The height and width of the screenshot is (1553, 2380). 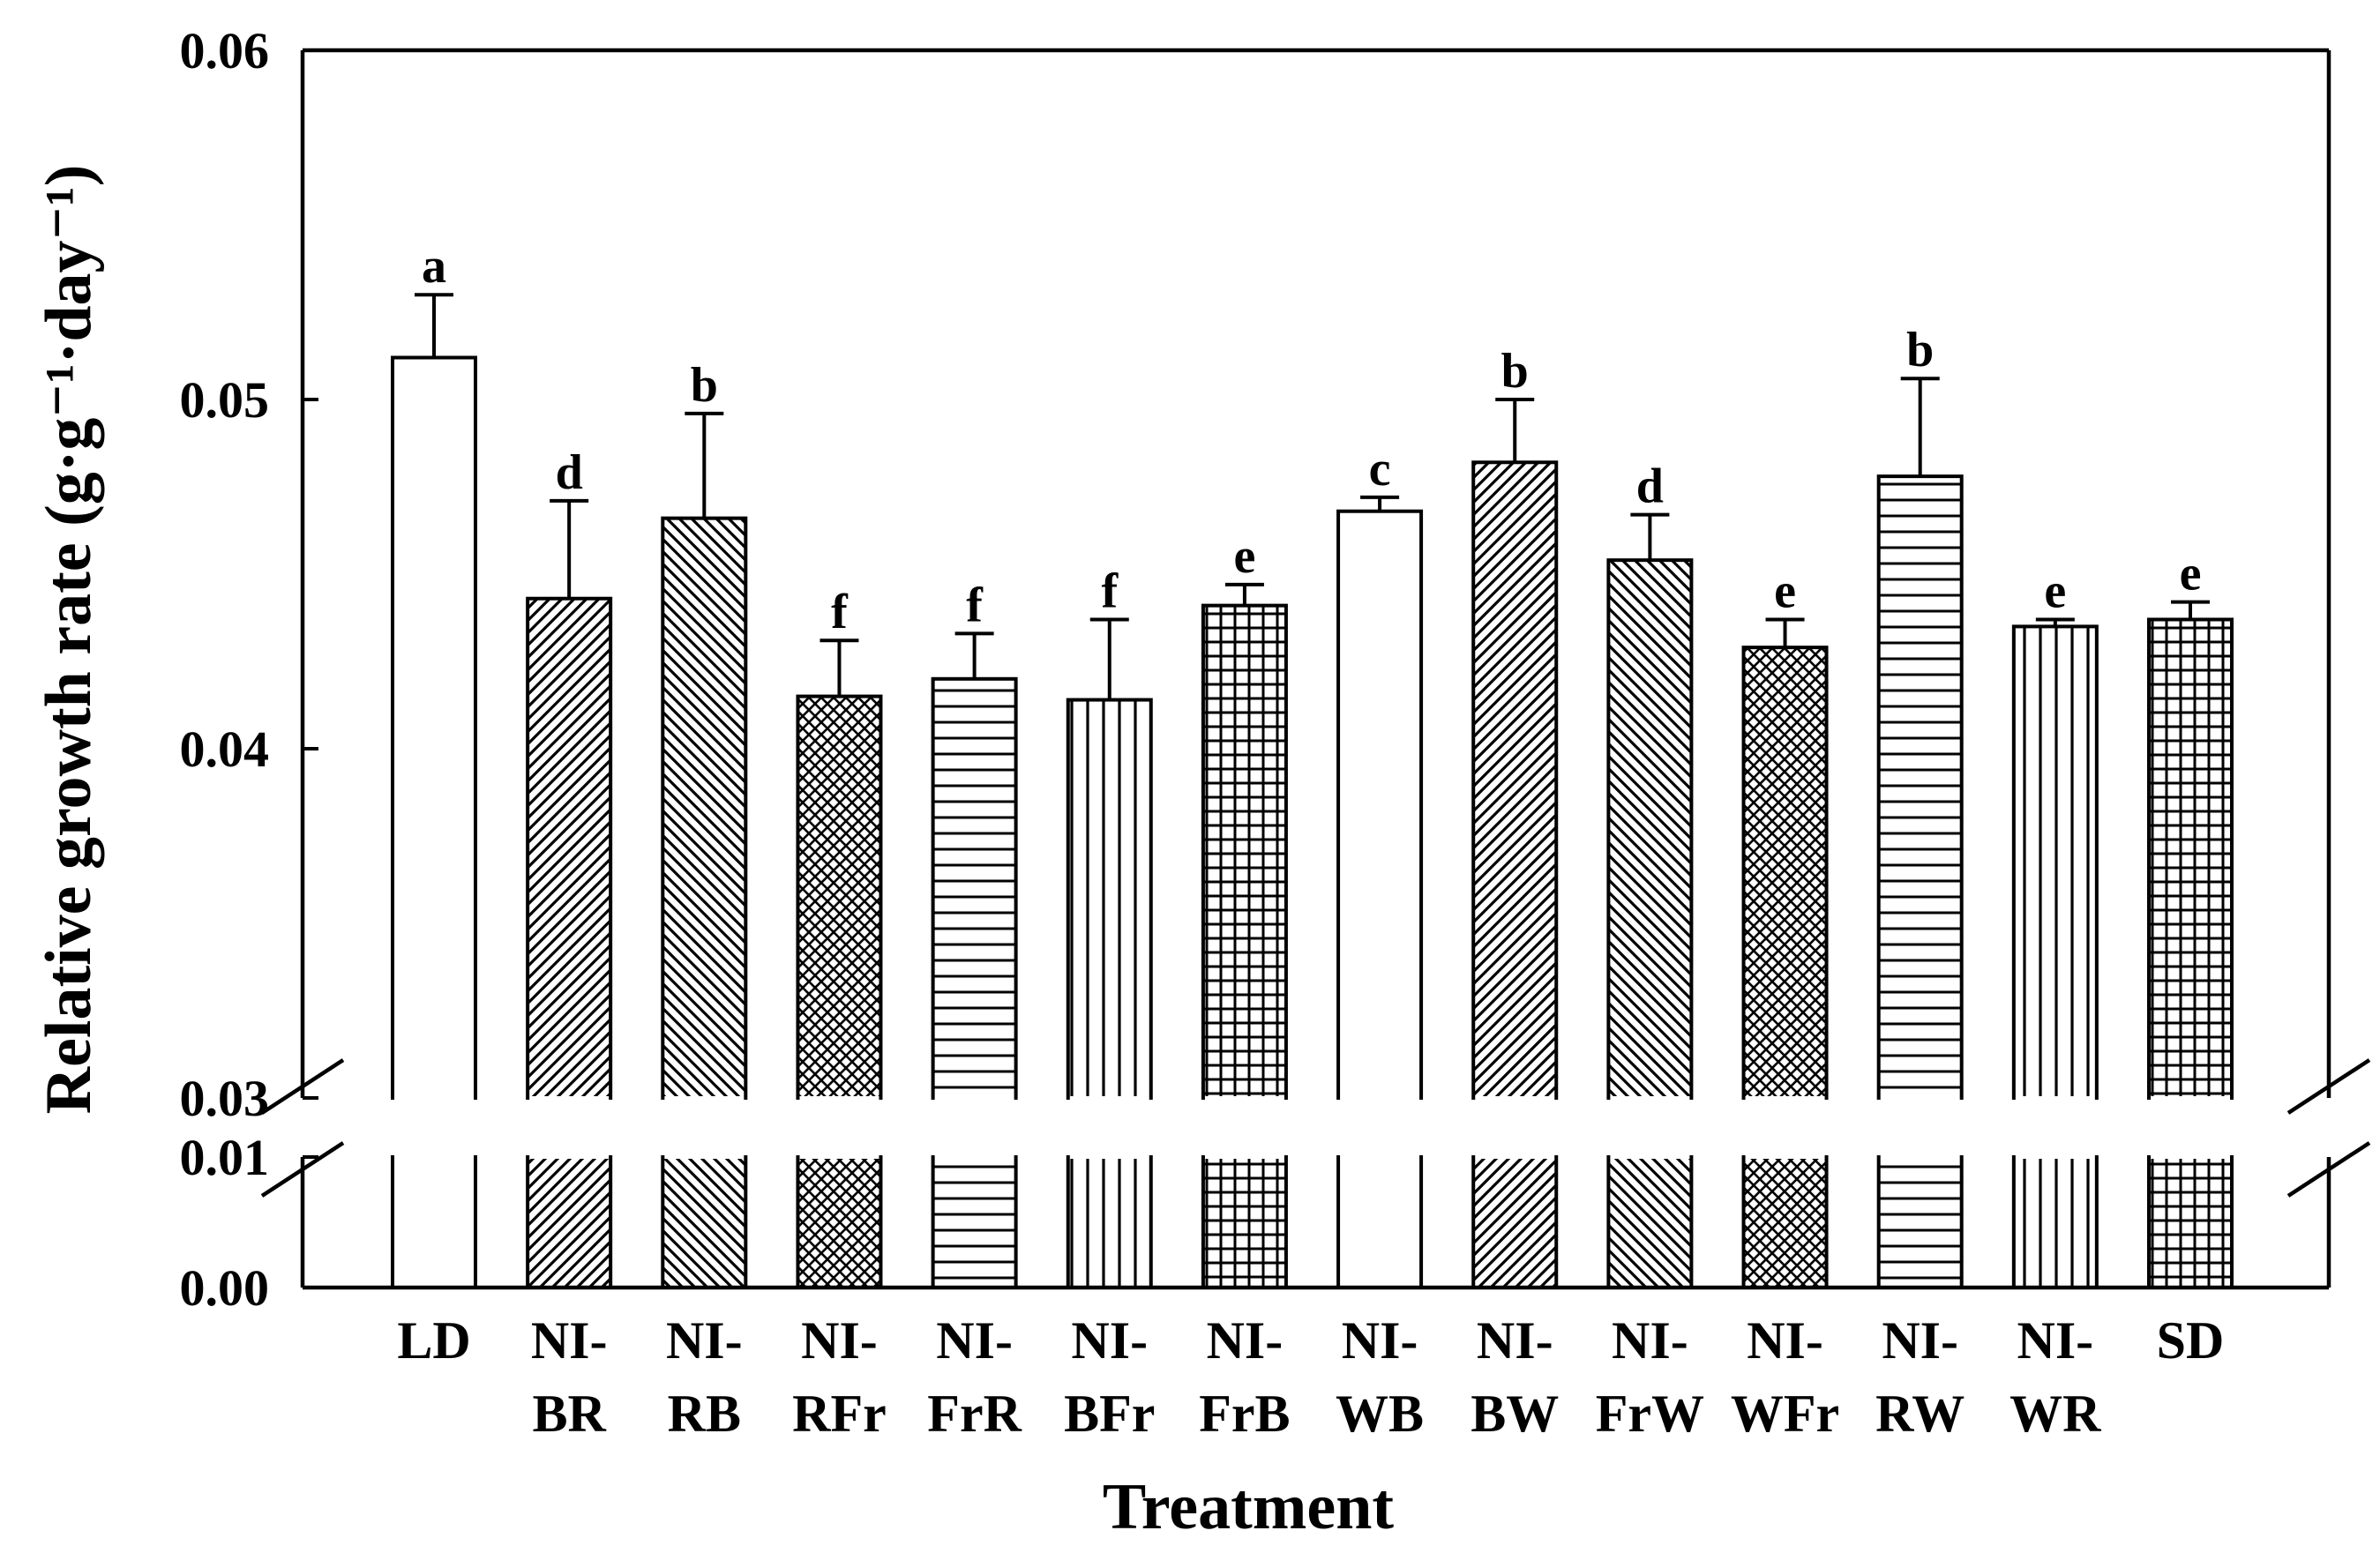 What do you see at coordinates (2055, 1414) in the screenshot?
I see `category-label-niwr-line2: WR` at bounding box center [2055, 1414].